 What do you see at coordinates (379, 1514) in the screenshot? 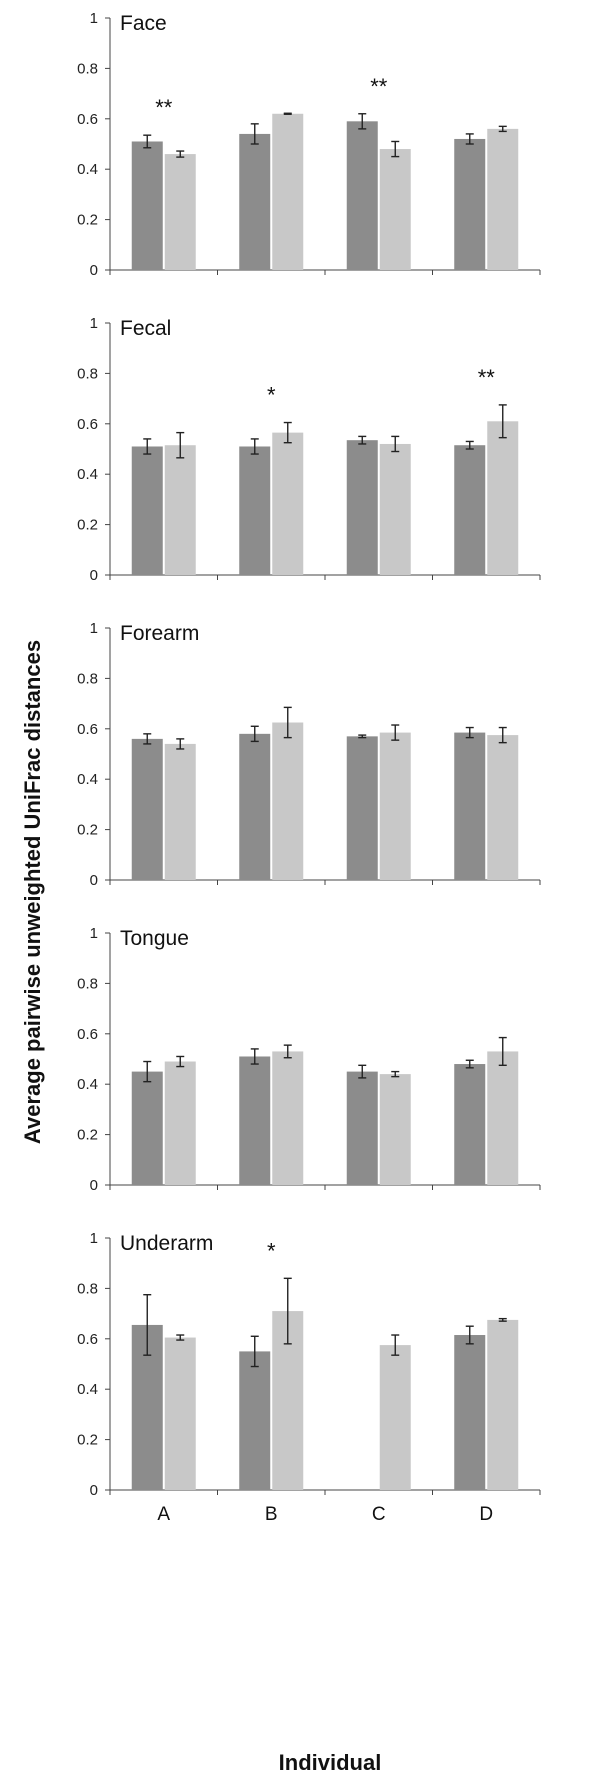
I see `x-tick-label: C` at bounding box center [379, 1514].